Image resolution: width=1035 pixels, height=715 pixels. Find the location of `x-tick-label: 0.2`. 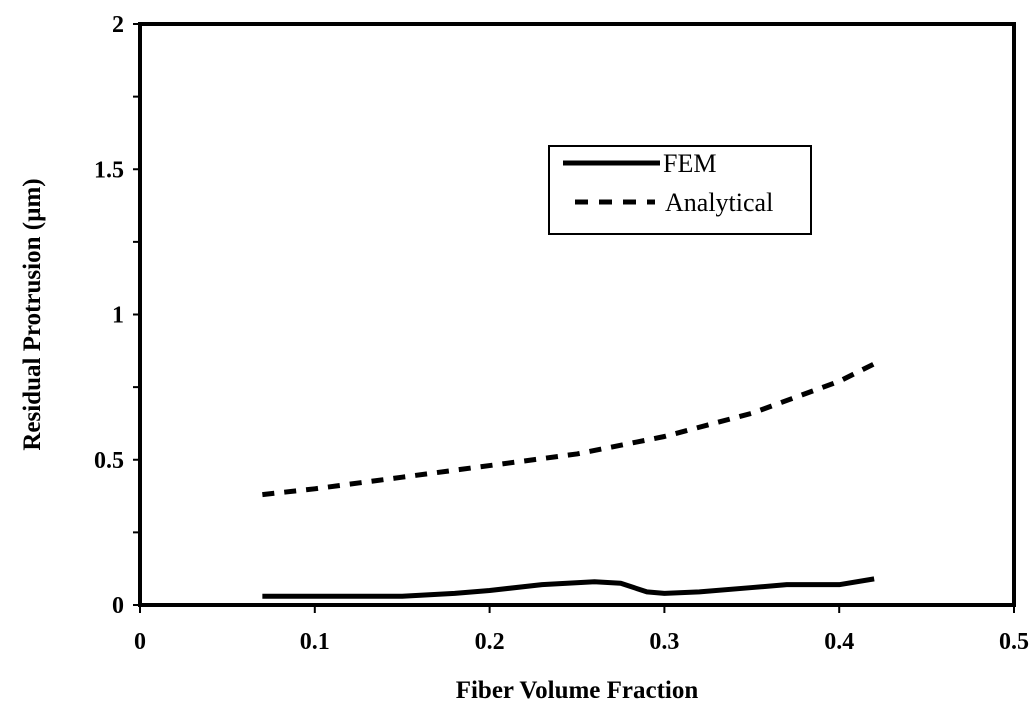

x-tick-label: 0.2 is located at coordinates (490, 642).